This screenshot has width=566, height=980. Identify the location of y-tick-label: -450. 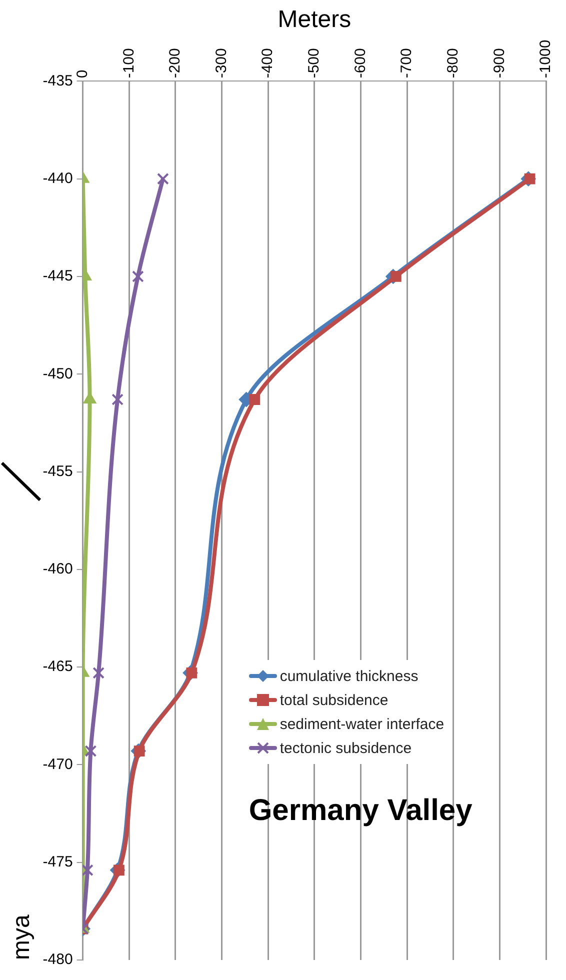
(57, 373).